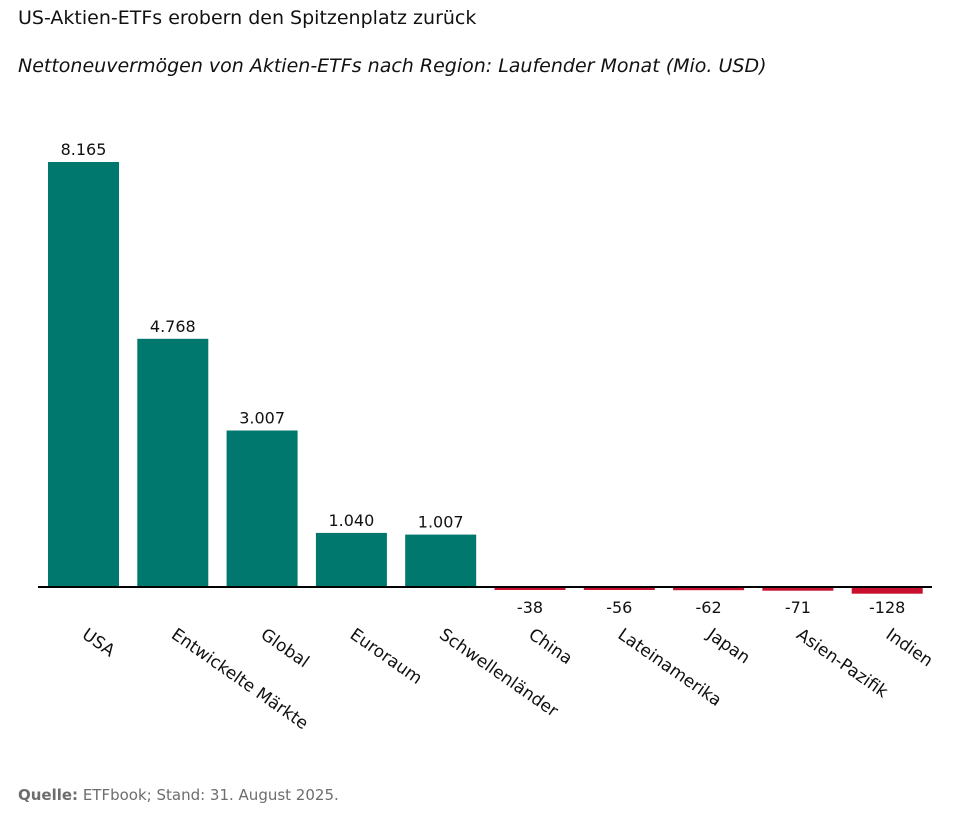 This screenshot has width=968, height=816. I want to click on bar-entwickelte-maerkte, so click(173, 462).